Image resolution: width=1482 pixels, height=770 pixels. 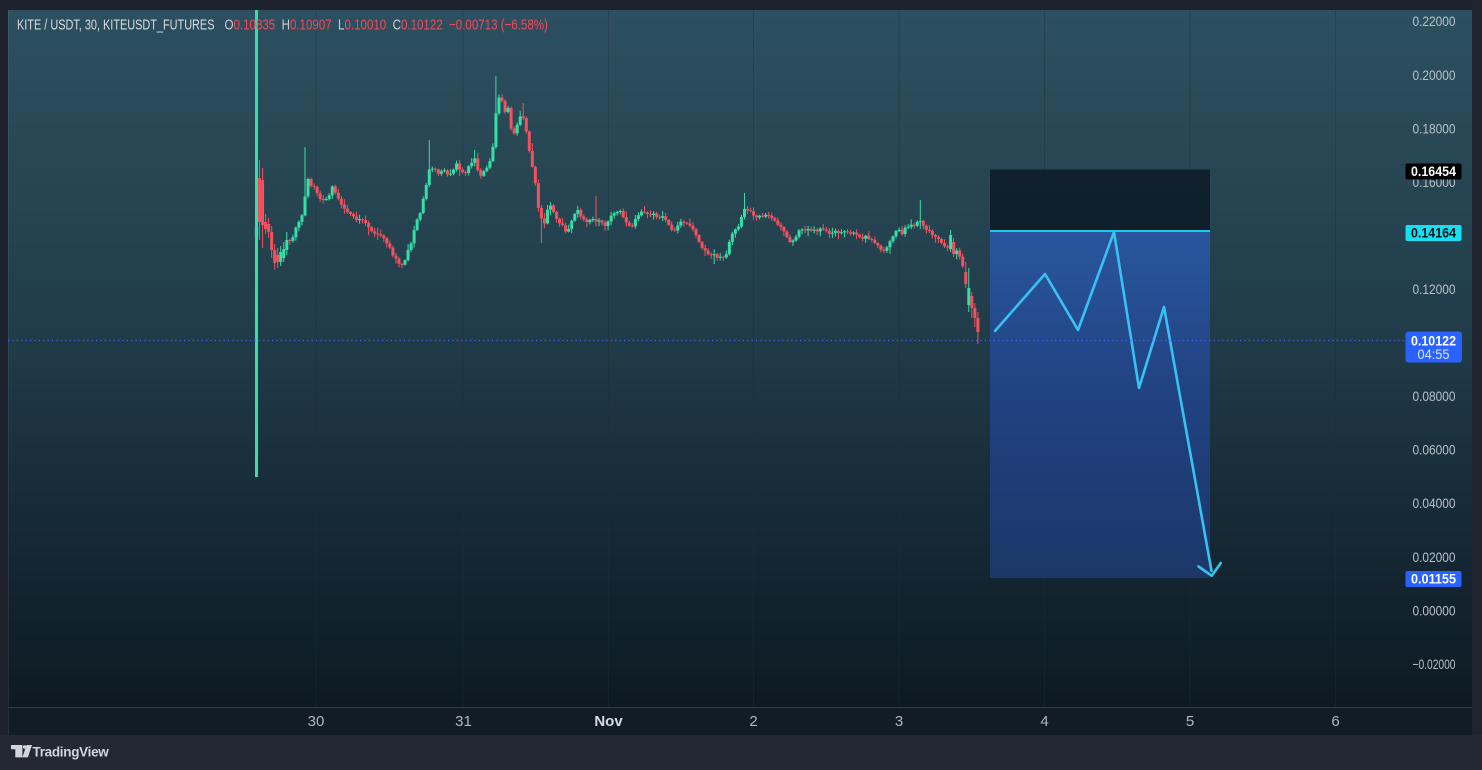 I want to click on svg-text:KITE / USDT, 30, KITEUSDT_FUTU: KITE / USDT, 30, KITEUSDT_FUTURES, so click(x=116, y=24).